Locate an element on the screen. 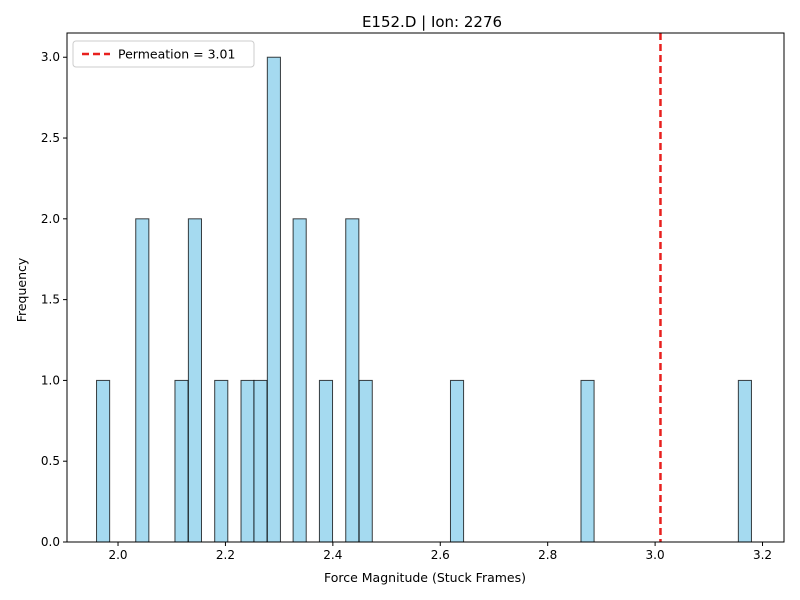 The width and height of the screenshot is (800, 600). y-tick-label: 1.5 is located at coordinates (50, 300).